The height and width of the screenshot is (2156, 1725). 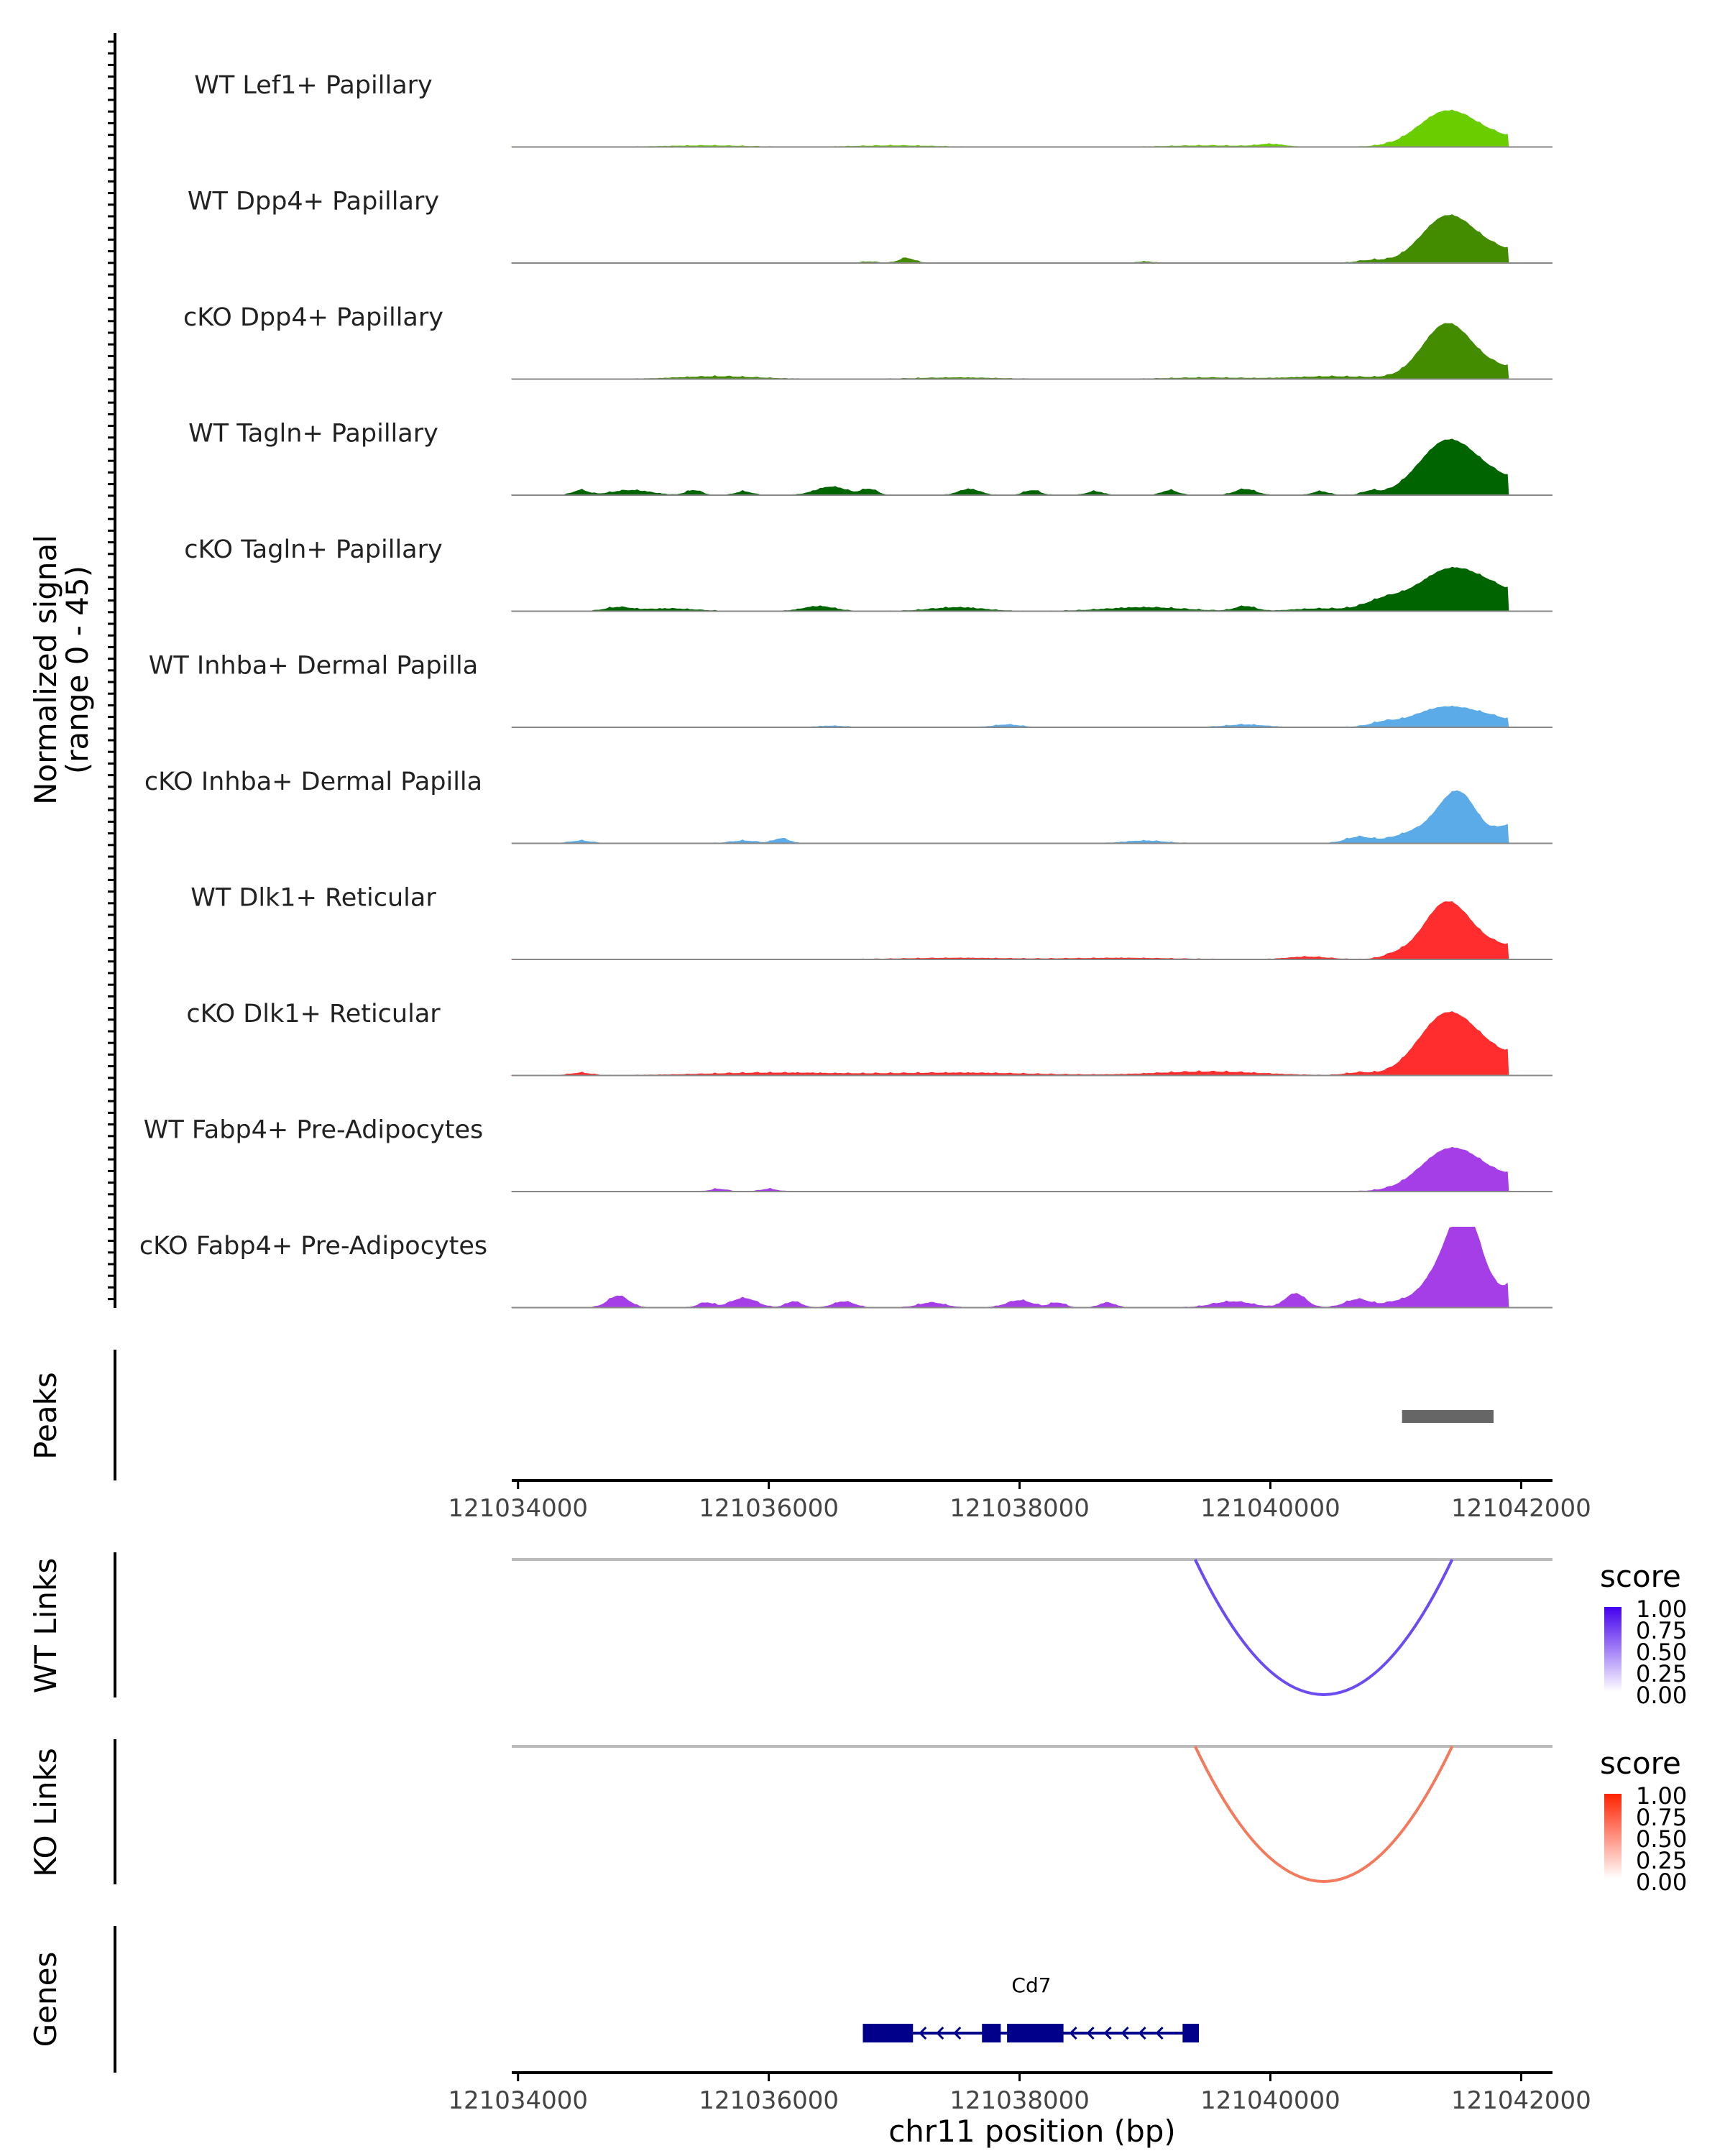 I want to click on ko-links-score-legend: score 1.00 0.75 0.50 0.25 0.00, so click(x=1643, y=1821).